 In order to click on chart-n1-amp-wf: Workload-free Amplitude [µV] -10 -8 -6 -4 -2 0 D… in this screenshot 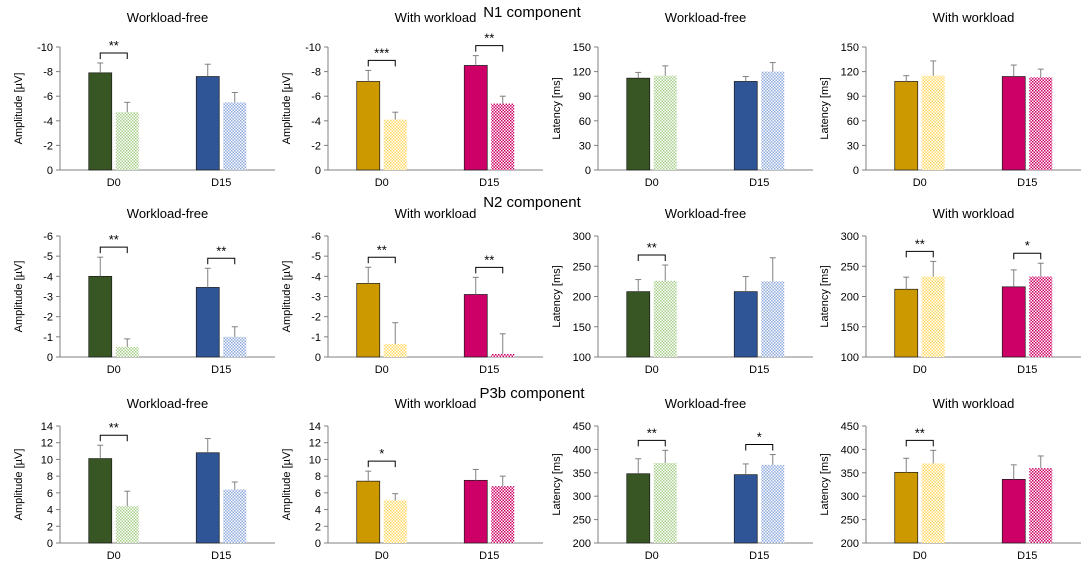, I will do `click(144, 99)`.